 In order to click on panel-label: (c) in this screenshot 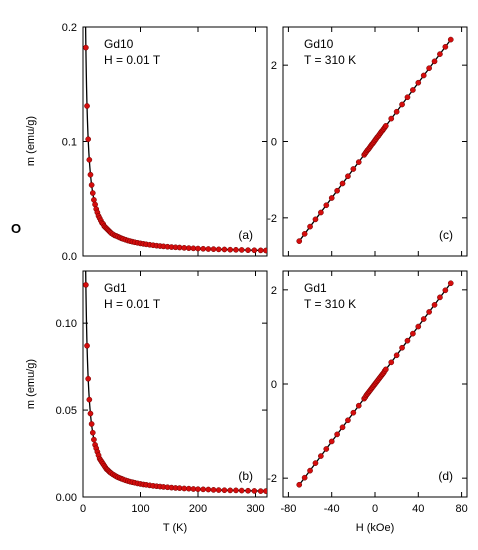, I will do `click(446, 235)`.